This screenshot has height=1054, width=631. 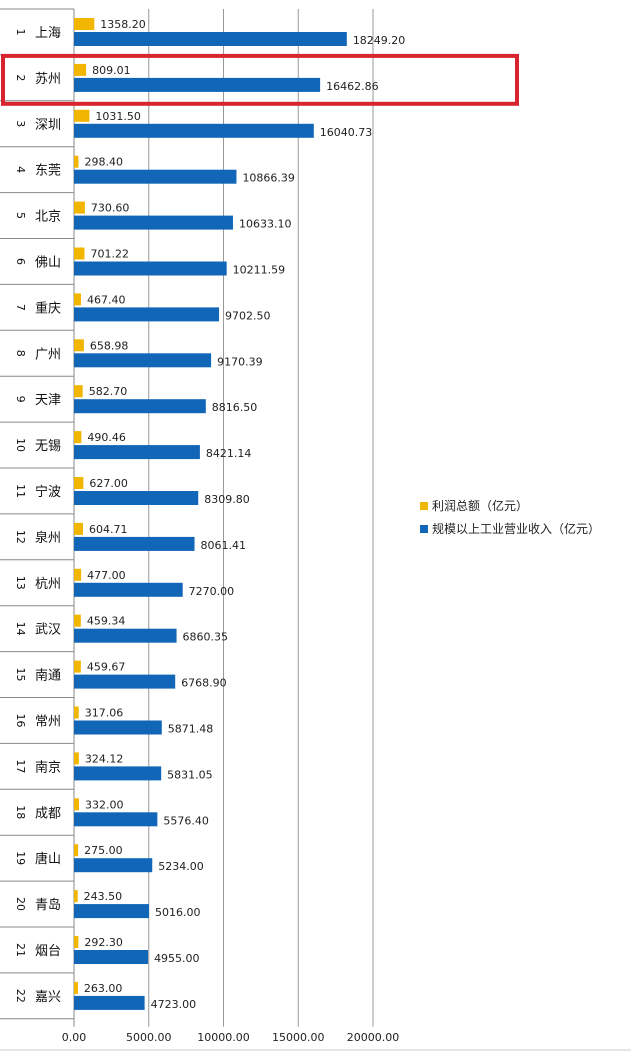 What do you see at coordinates (108, 391) in the screenshot?
I see `data-label-profit: 582.70` at bounding box center [108, 391].